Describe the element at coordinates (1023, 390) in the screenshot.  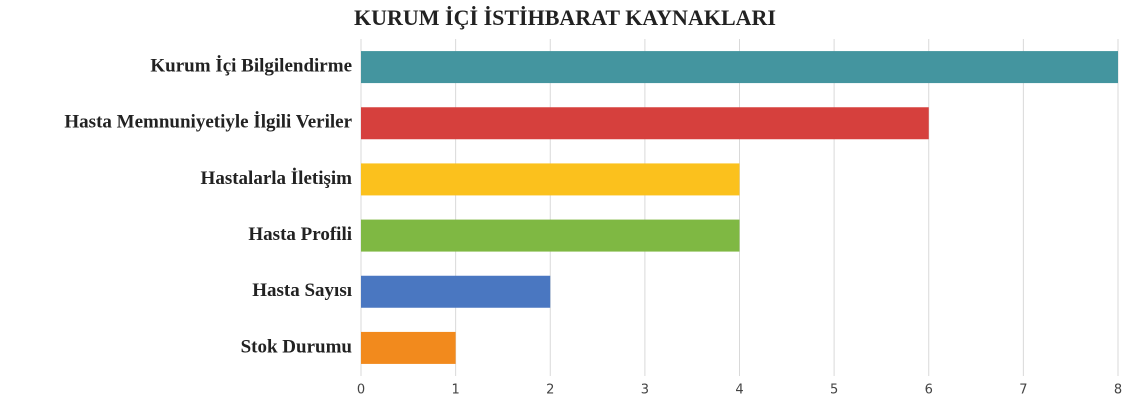
I see `x-tick-label: 7` at that location.